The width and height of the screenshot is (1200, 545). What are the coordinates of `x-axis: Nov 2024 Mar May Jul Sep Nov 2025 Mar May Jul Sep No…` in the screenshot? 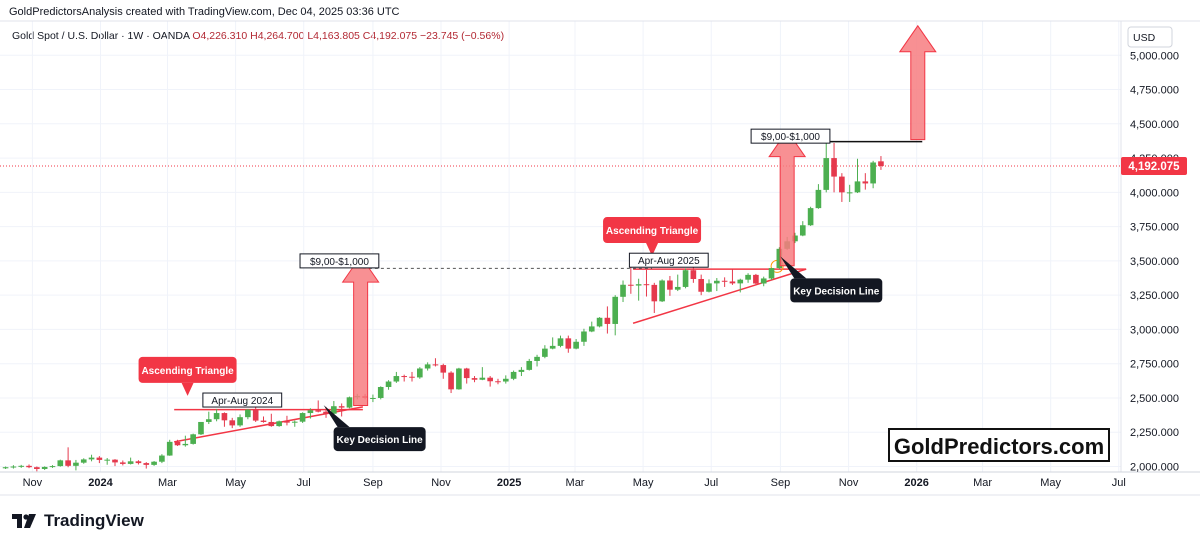 It's located at (574, 483).